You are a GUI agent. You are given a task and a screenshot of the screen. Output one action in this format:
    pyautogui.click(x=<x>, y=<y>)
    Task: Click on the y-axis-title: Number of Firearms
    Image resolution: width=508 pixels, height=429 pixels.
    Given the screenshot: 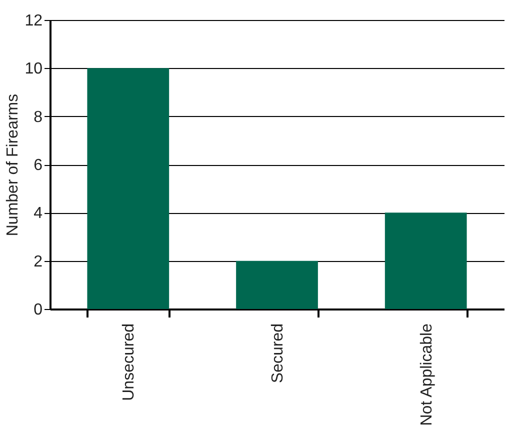 What is the action you would take?
    pyautogui.click(x=13, y=165)
    